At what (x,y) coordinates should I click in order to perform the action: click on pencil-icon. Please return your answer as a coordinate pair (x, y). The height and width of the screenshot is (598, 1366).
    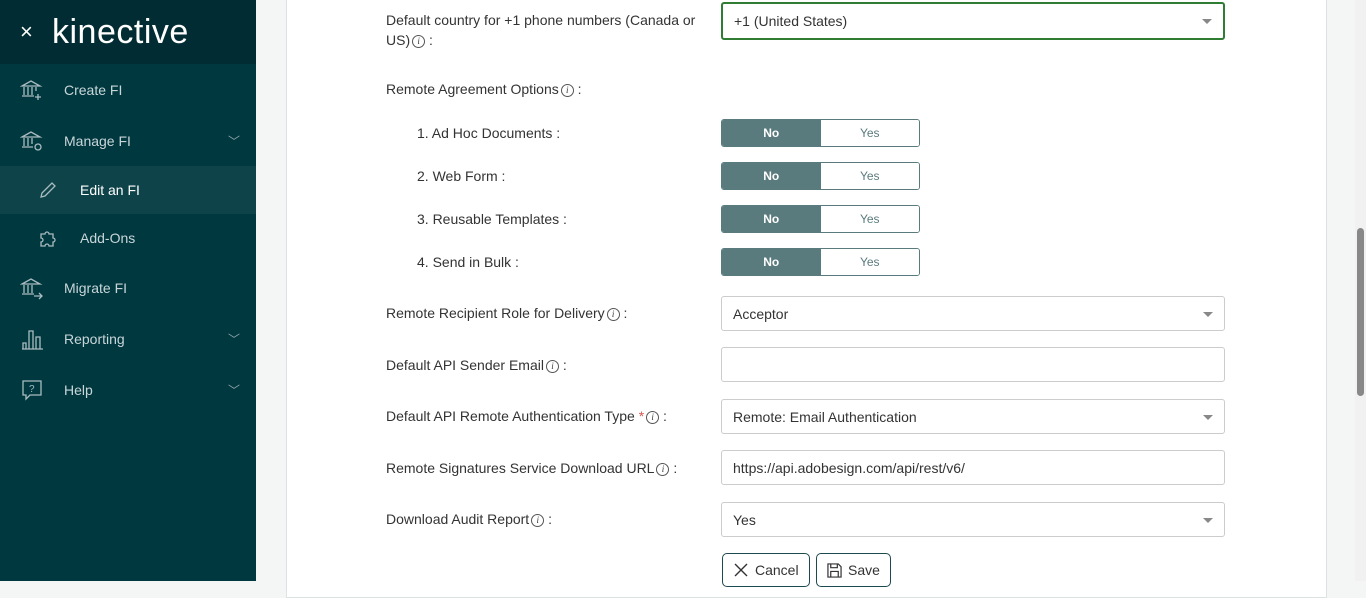
    Looking at the image, I should click on (40, 190).